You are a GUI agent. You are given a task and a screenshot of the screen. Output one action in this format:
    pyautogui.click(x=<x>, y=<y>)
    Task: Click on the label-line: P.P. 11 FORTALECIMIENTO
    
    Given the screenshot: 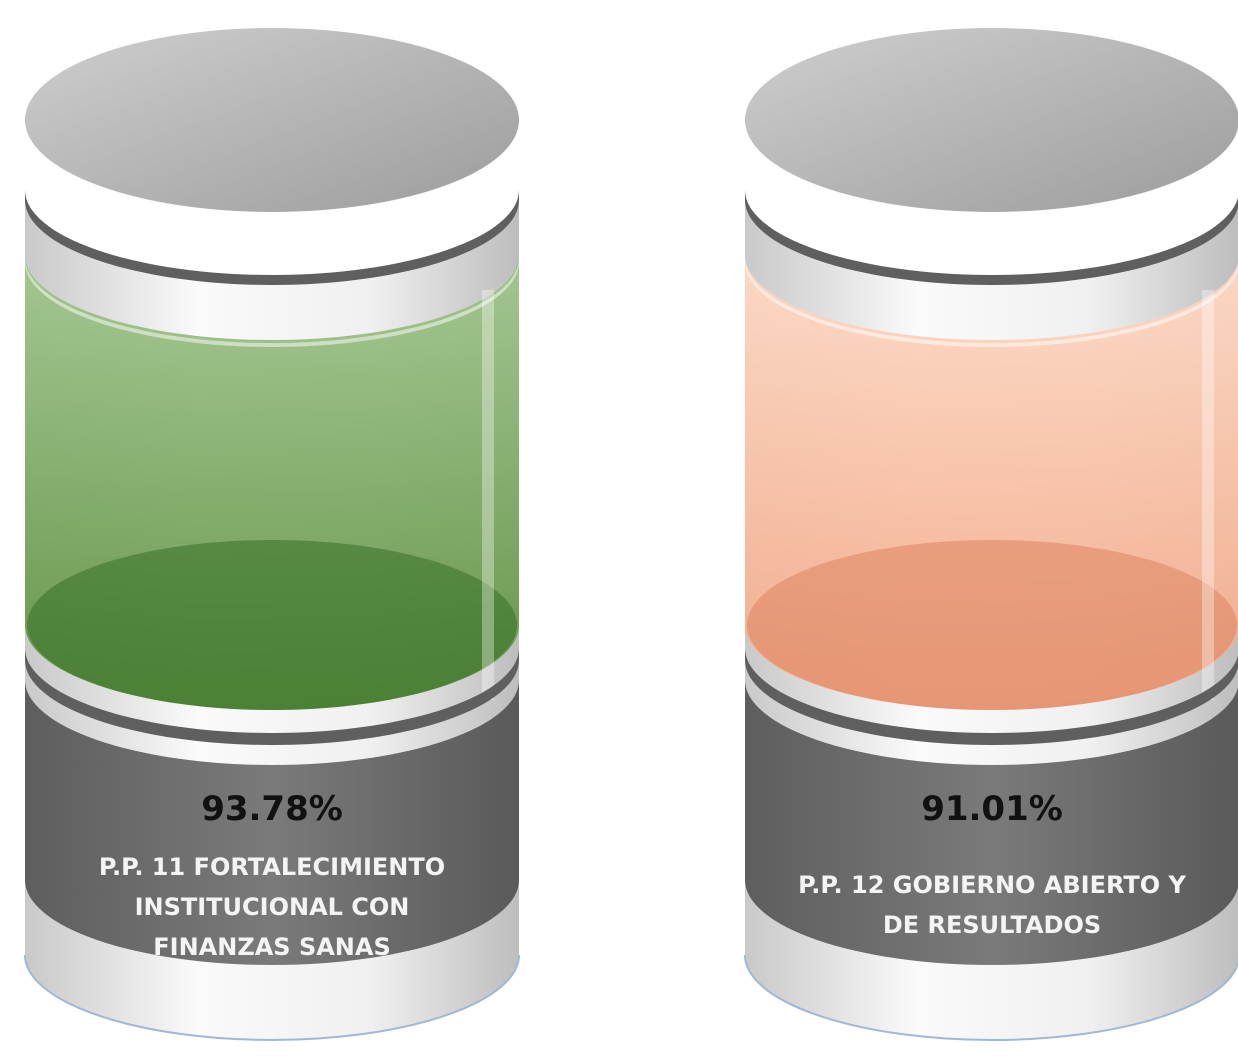 What is the action you would take?
    pyautogui.click(x=272, y=867)
    